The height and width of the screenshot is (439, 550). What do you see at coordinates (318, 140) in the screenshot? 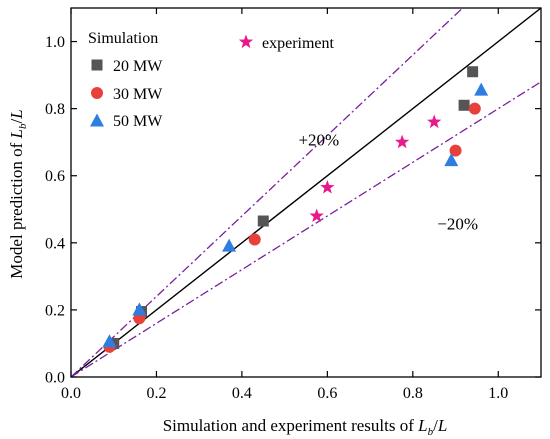
I see `annotation-plus-20: +20%` at bounding box center [318, 140].